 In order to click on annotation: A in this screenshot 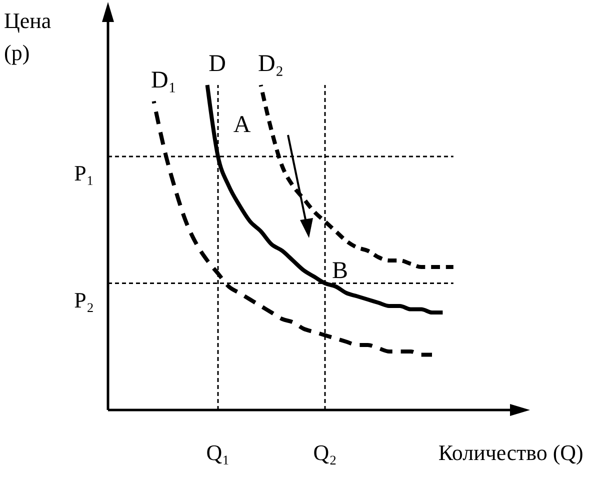, I will do `click(242, 125)`.